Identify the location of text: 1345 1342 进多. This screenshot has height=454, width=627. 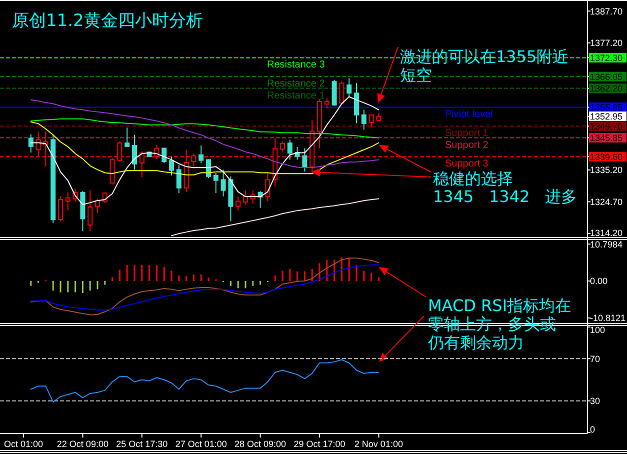
(505, 196).